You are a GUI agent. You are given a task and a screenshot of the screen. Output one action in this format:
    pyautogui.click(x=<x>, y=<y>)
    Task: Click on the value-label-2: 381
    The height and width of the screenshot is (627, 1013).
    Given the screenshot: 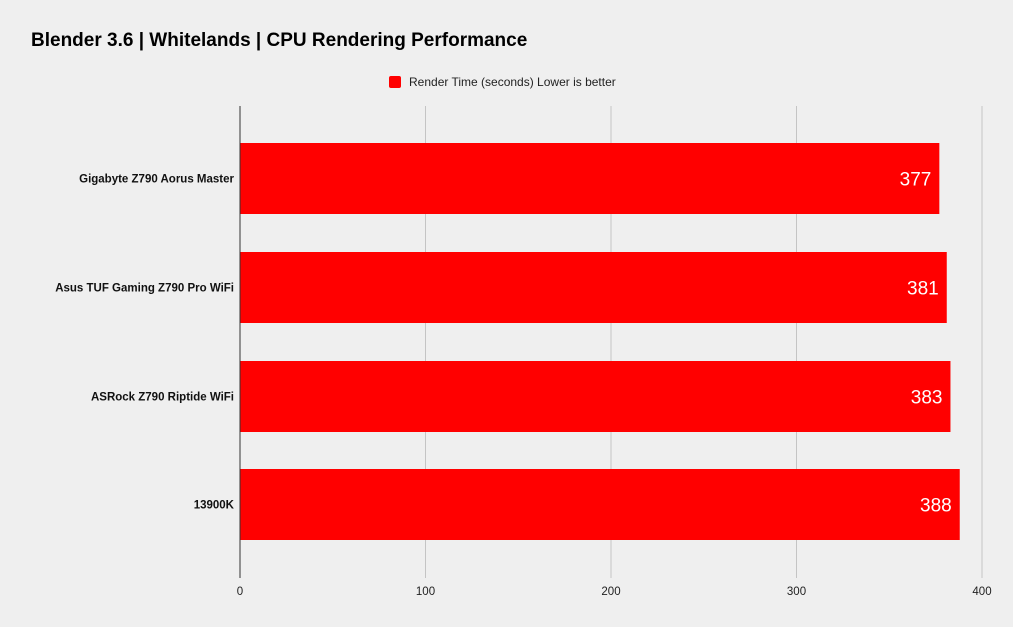 What is the action you would take?
    pyautogui.click(x=923, y=289)
    